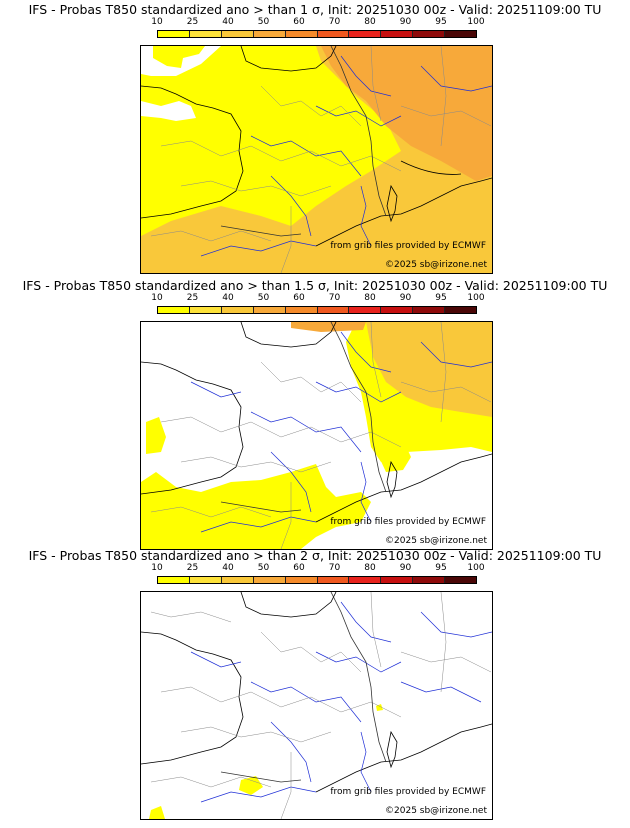 This screenshot has width=630, height=828. Describe the element at coordinates (256, 506) in the screenshot. I see `prob-field-10-south` at that location.